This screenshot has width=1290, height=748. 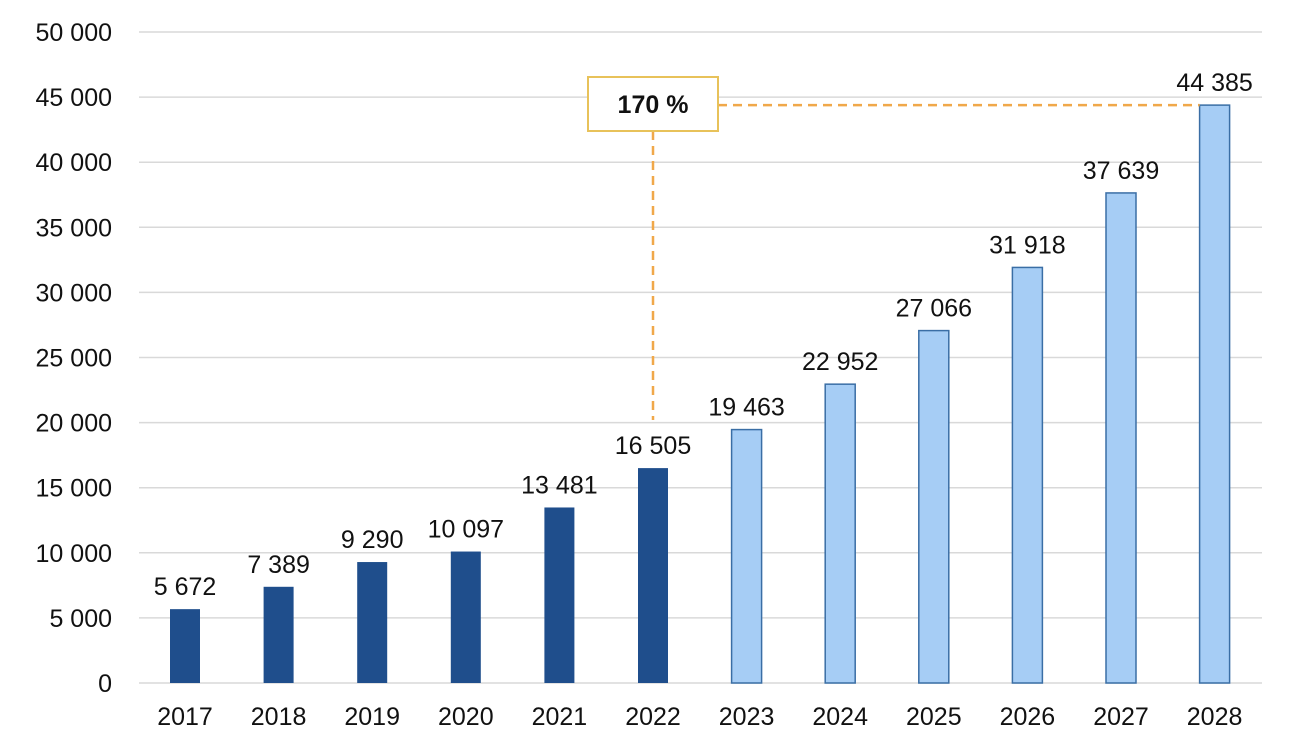 I want to click on data-label: 7 389, so click(x=278, y=565).